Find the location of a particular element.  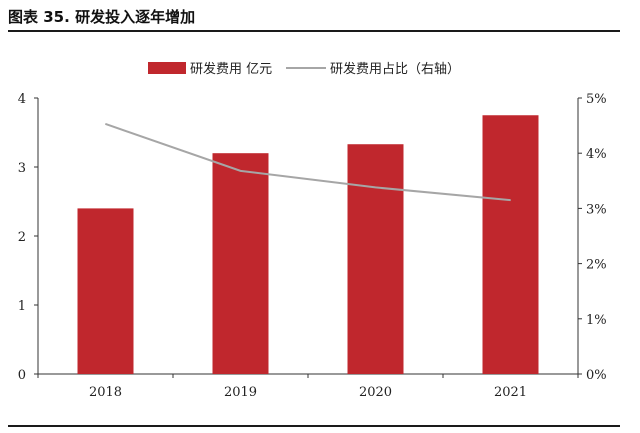

right-tick-label: 1% is located at coordinates (596, 320).